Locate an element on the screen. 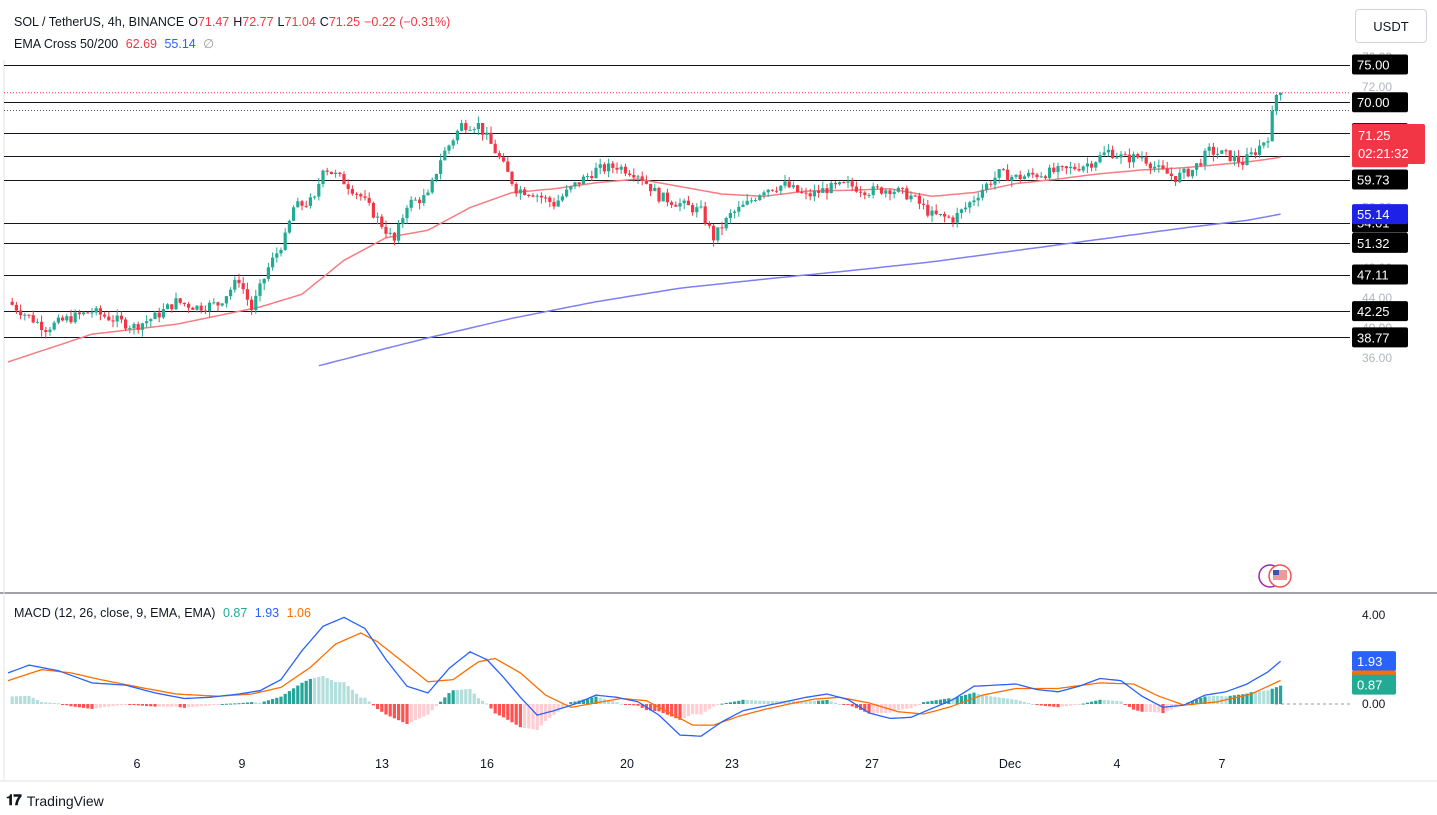  macd-histogram is located at coordinates (646, 703).